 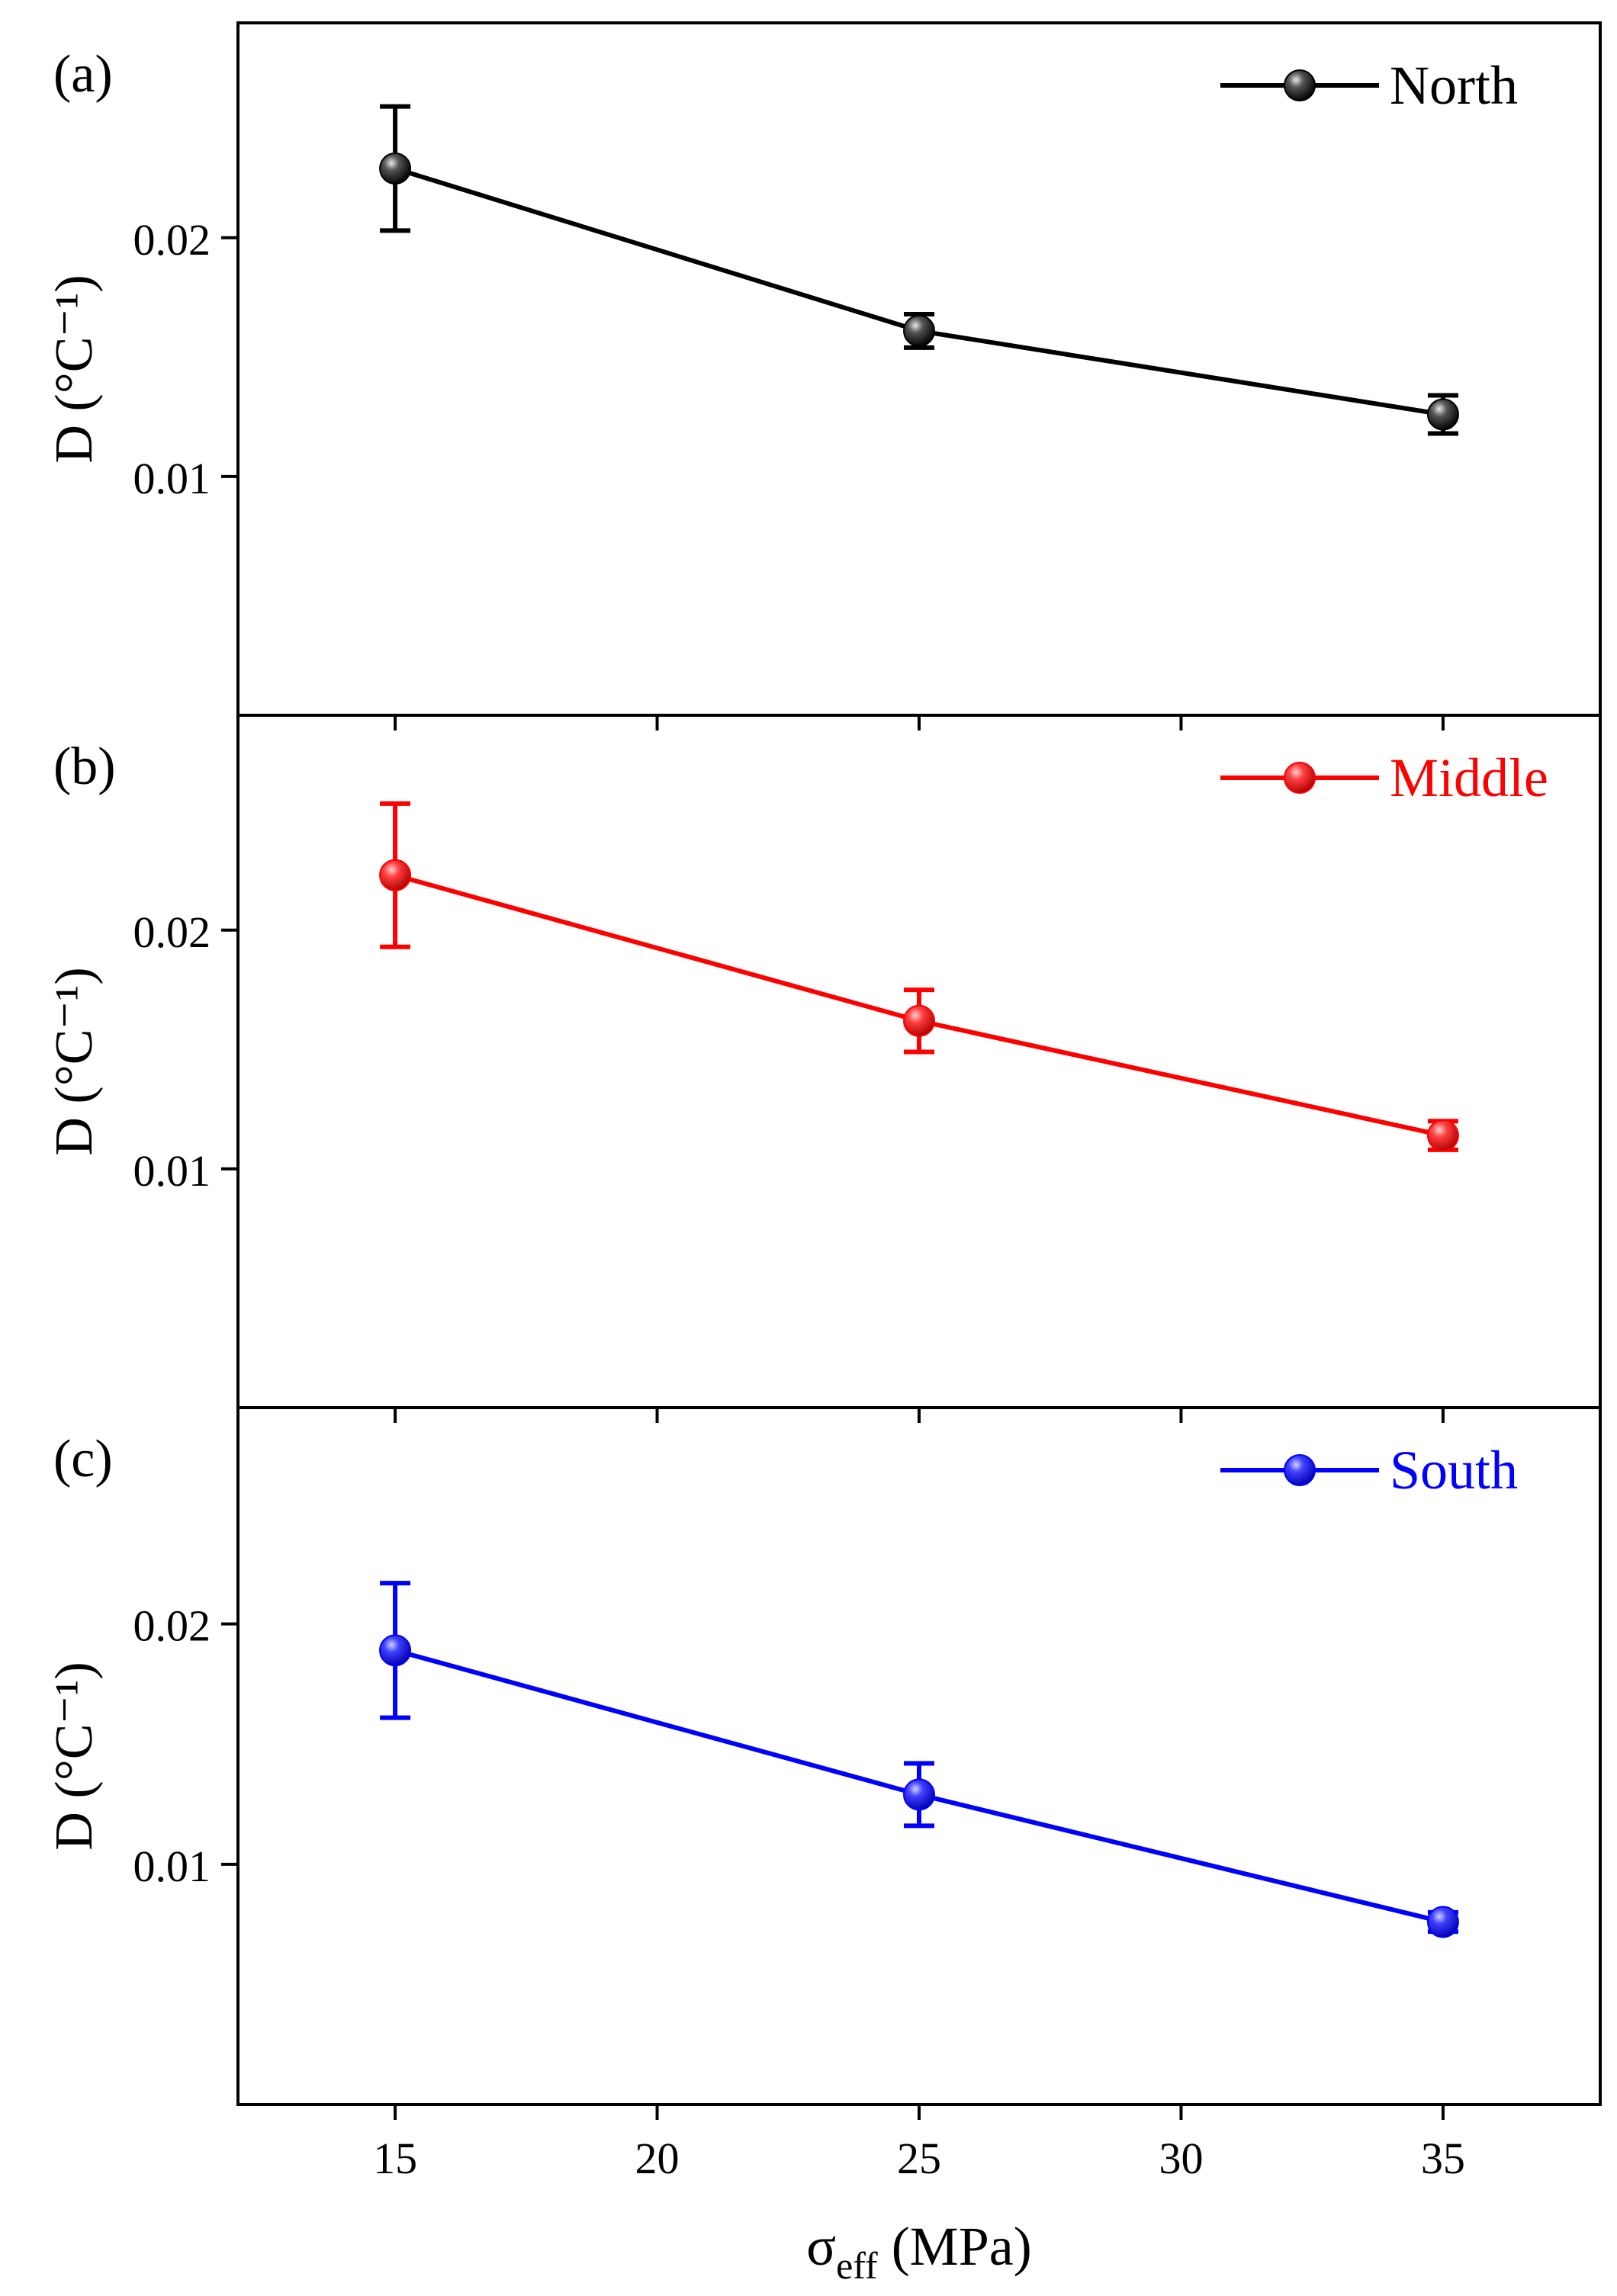 What do you see at coordinates (657, 2158) in the screenshot?
I see `x-tick-label: 20` at bounding box center [657, 2158].